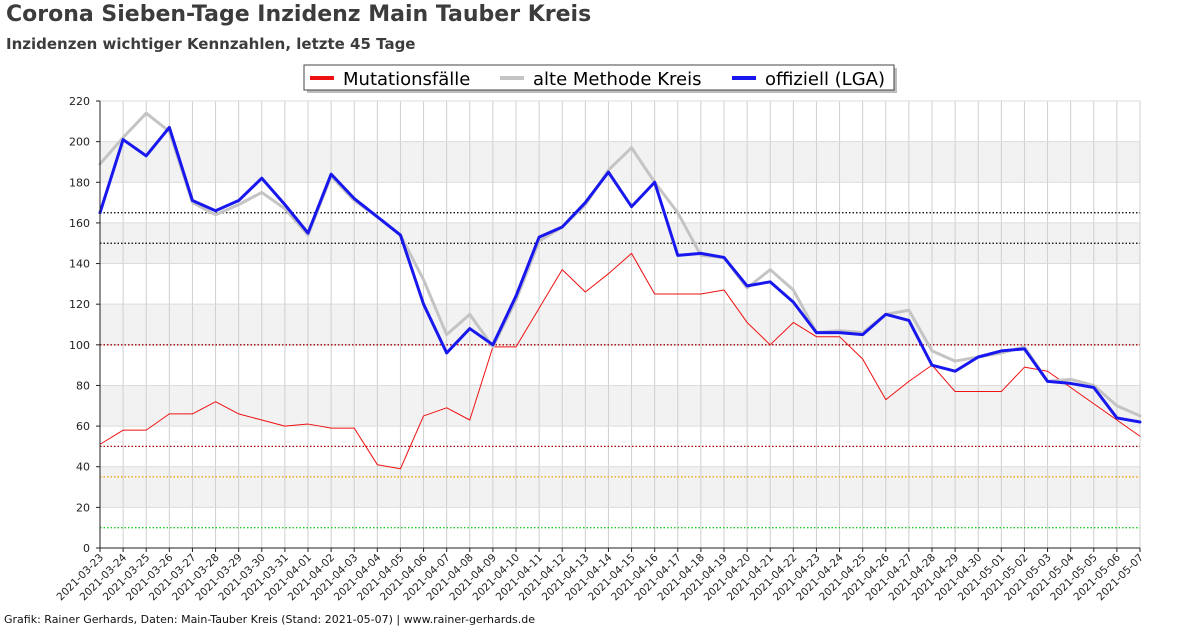  I want to click on y-tick-label: 40, so click(83, 467).